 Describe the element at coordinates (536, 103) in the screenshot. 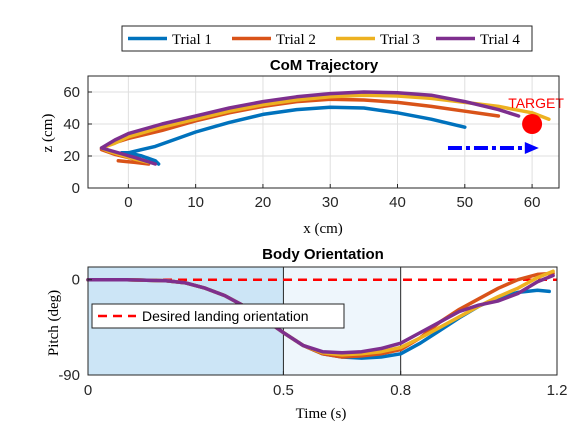

I see `target-label: TARGET` at that location.